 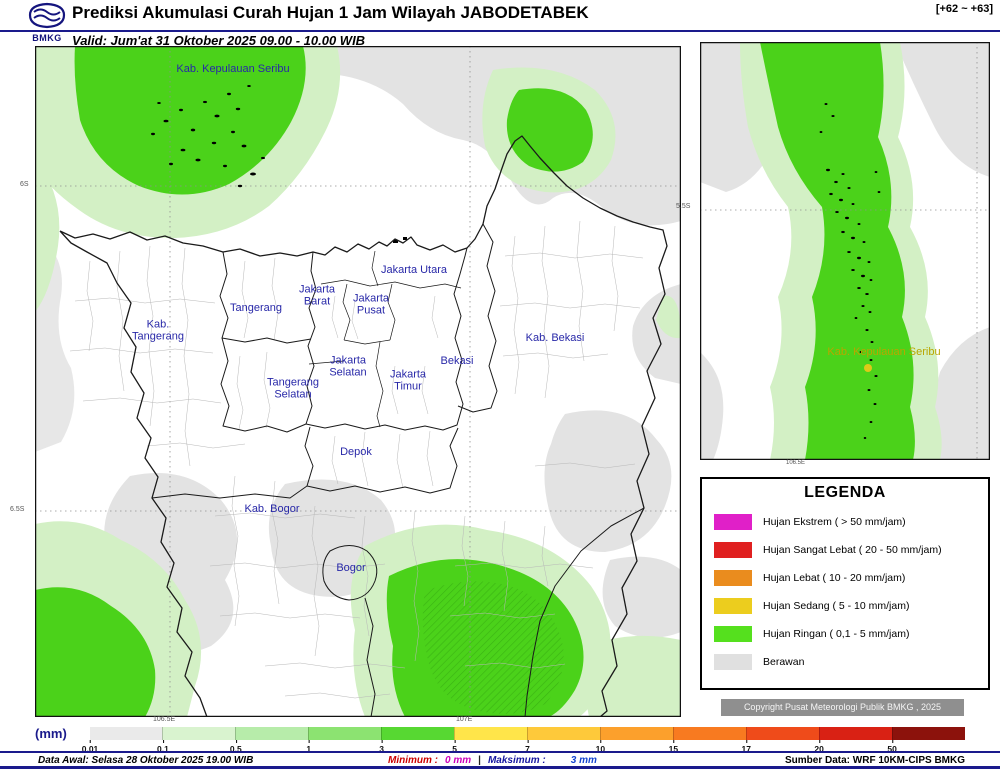 I want to click on bottom-border, so click(x=500, y=767).